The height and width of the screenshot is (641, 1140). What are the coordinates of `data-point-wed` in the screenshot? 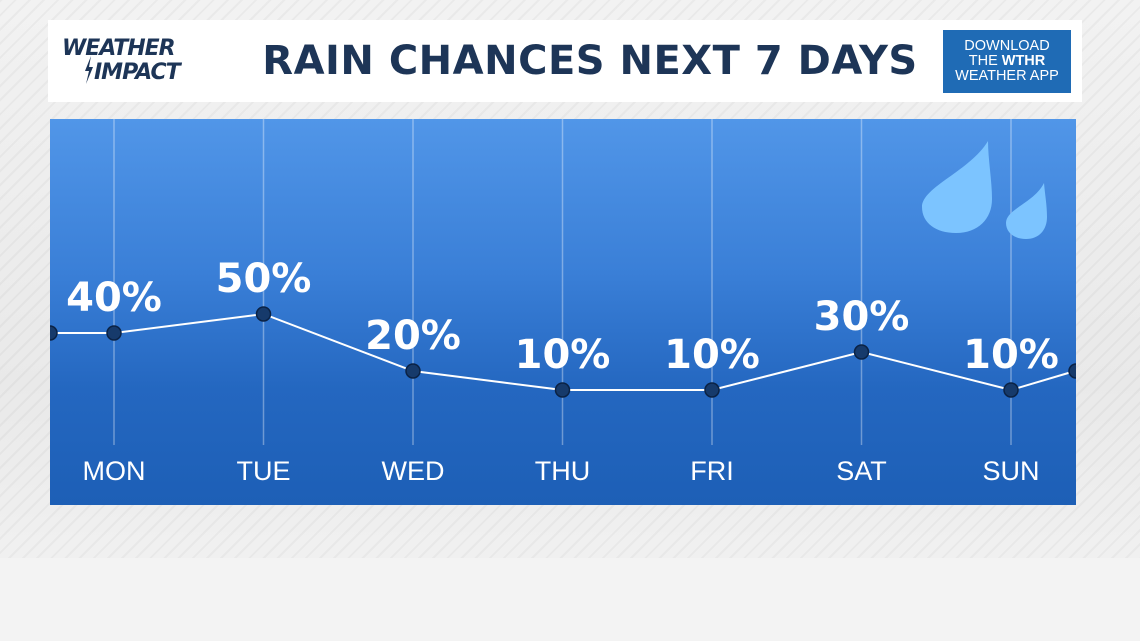 It's located at (413, 371).